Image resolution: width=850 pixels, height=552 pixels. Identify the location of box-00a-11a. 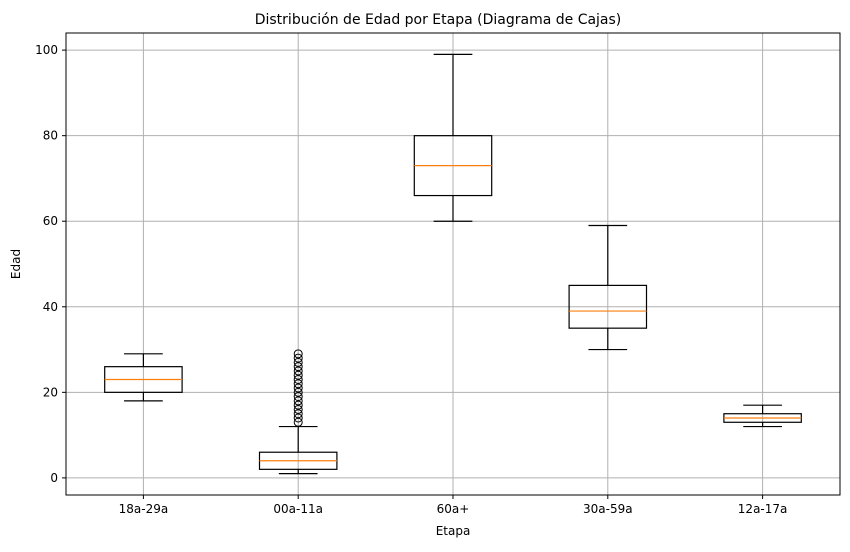
(298, 412).